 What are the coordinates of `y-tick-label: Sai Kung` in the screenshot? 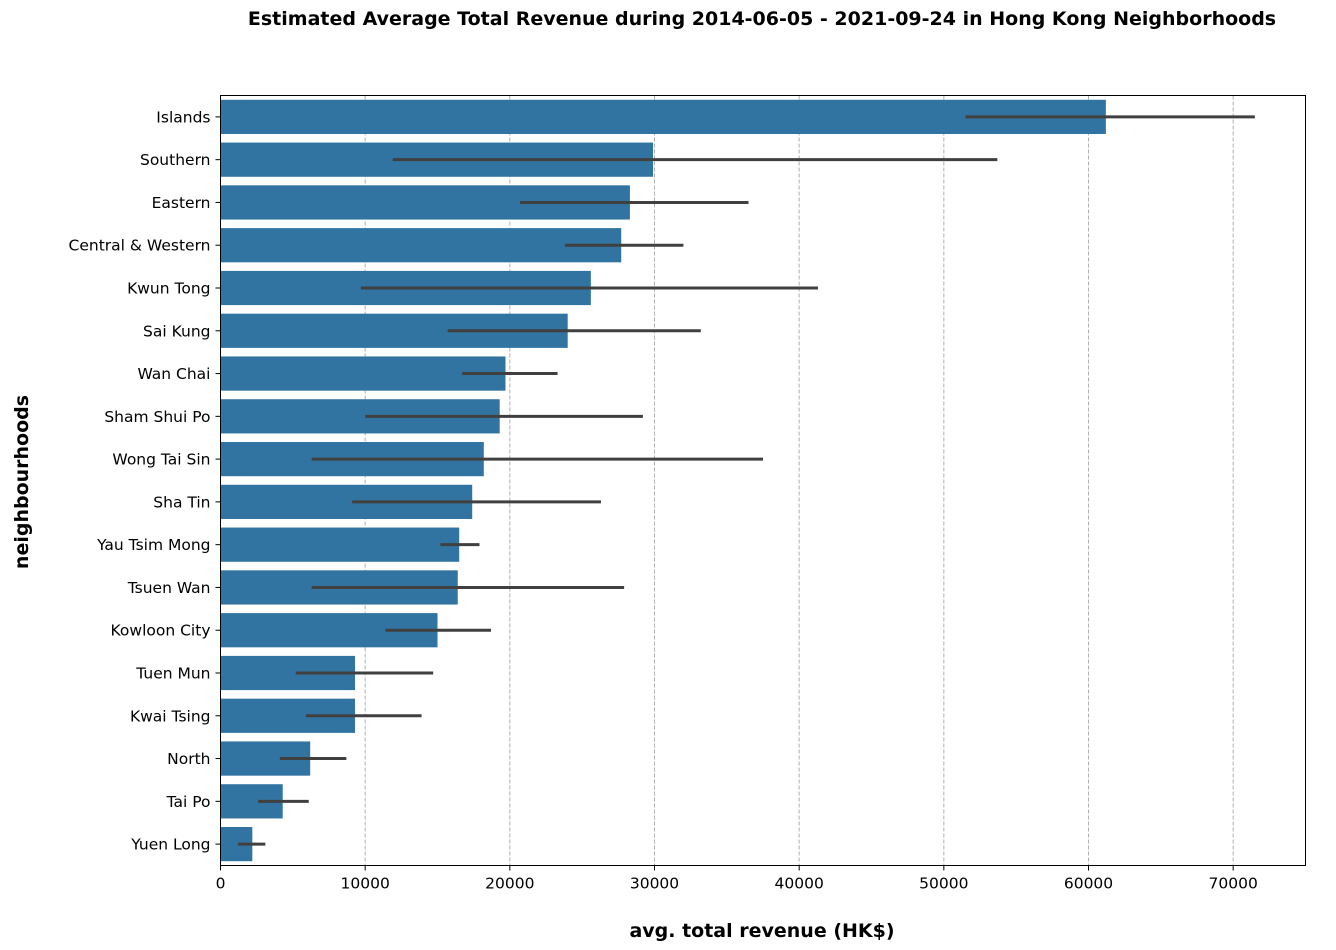 It's located at (176, 331).